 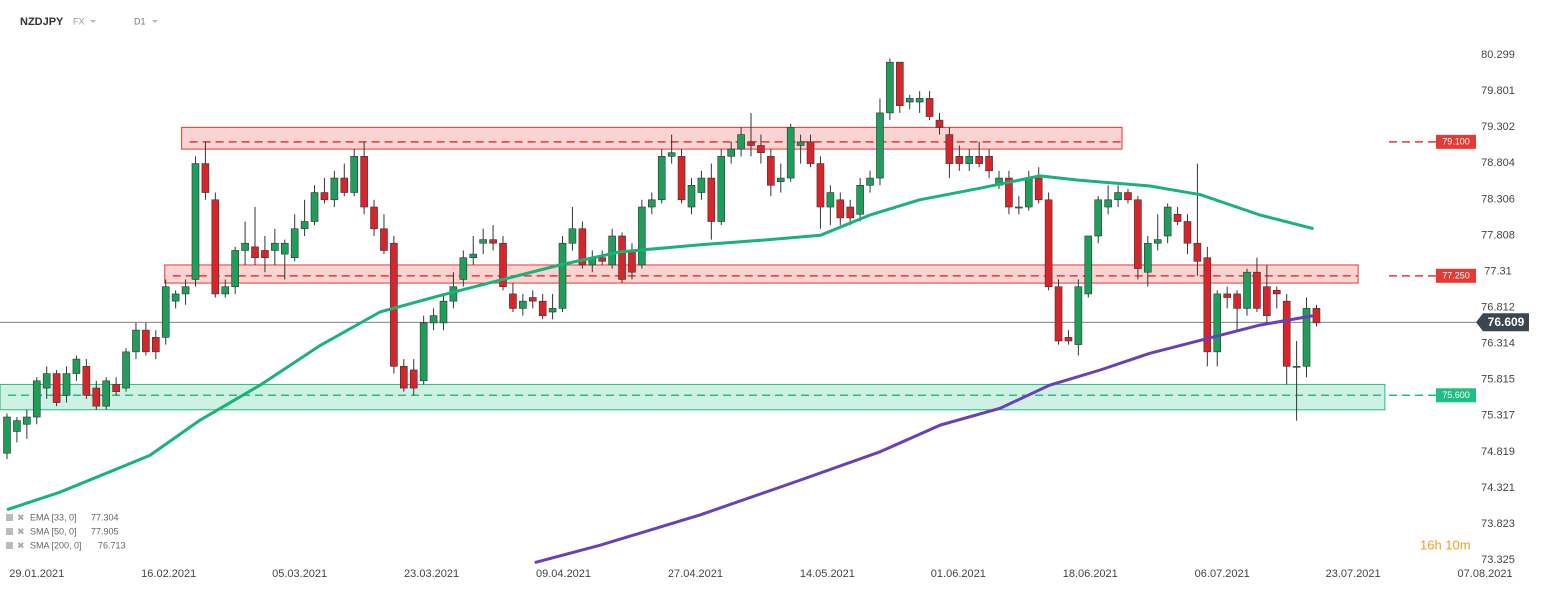 I want to click on legend-name: EMA [33, 0], so click(x=53, y=517).